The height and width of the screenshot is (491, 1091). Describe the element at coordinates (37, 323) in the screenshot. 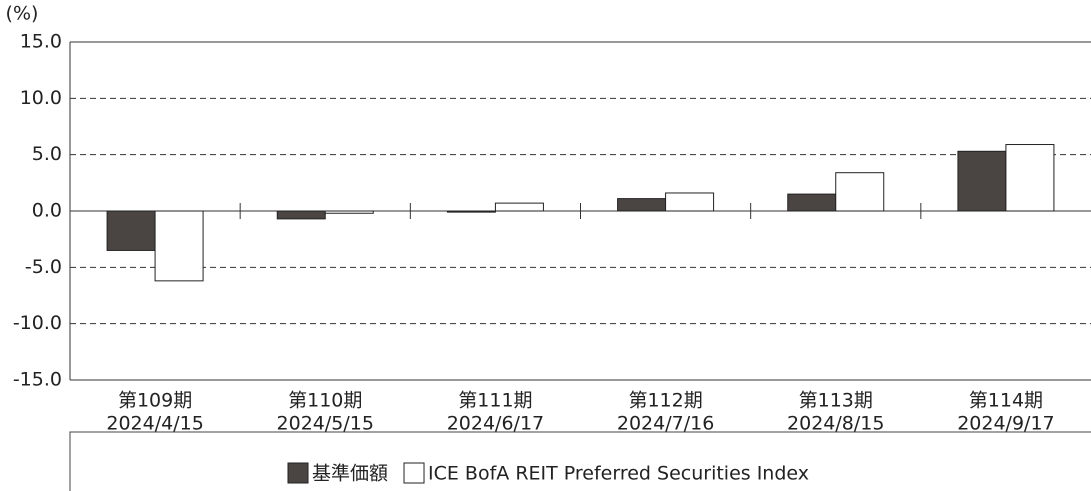

I see `y-tick-label: -10.0` at that location.